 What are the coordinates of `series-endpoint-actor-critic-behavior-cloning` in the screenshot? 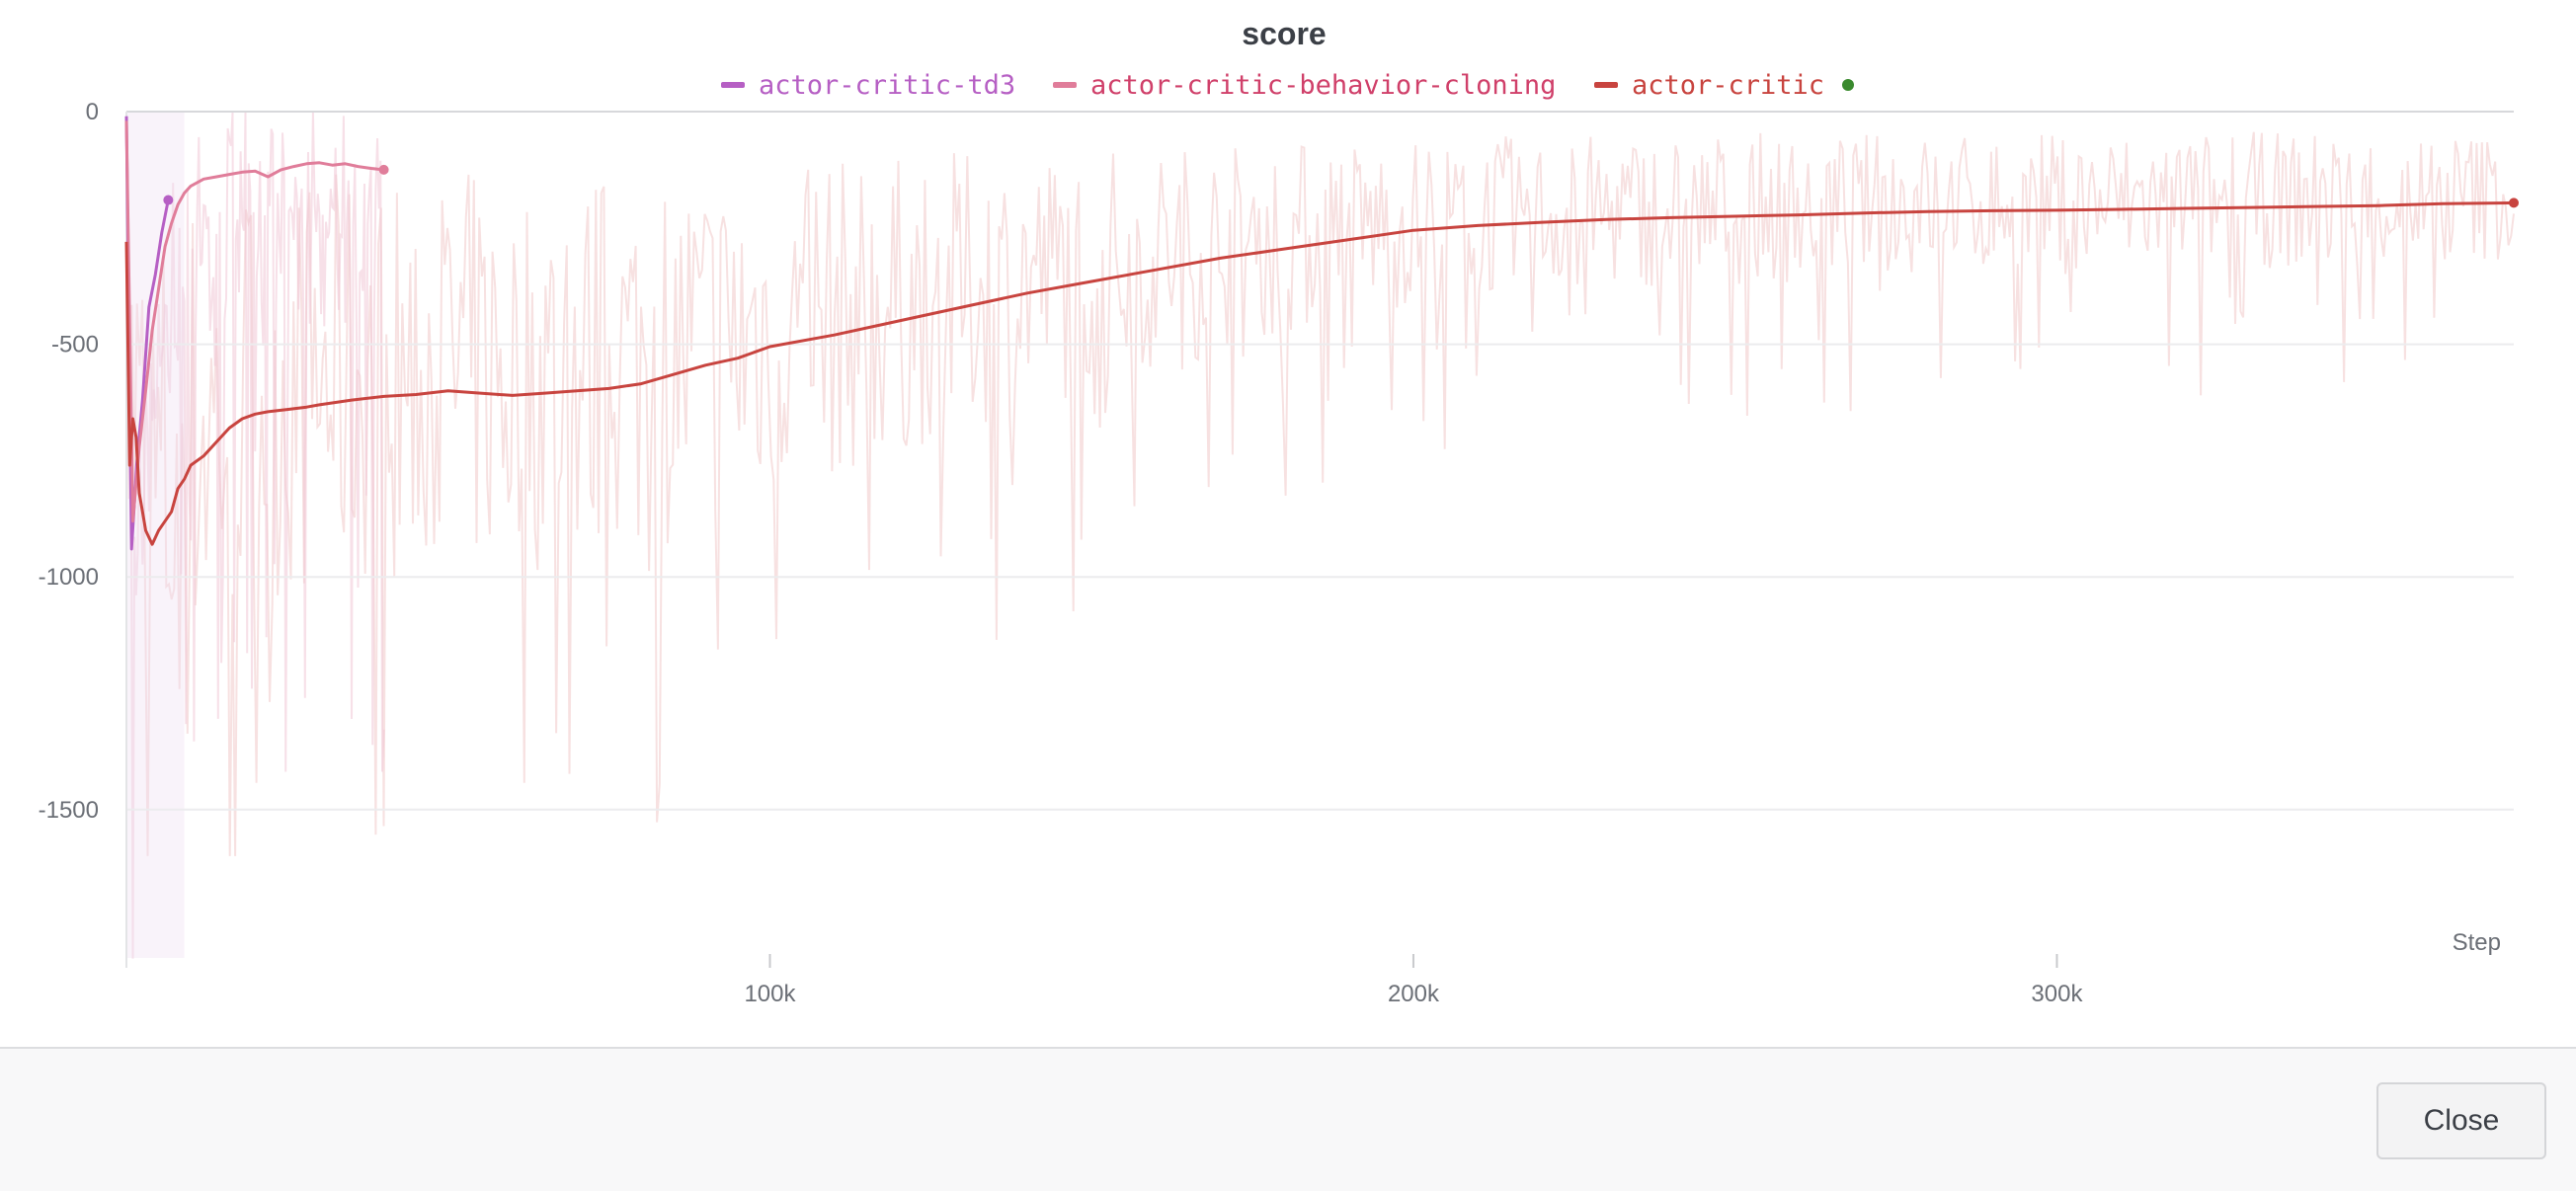 It's located at (383, 169).